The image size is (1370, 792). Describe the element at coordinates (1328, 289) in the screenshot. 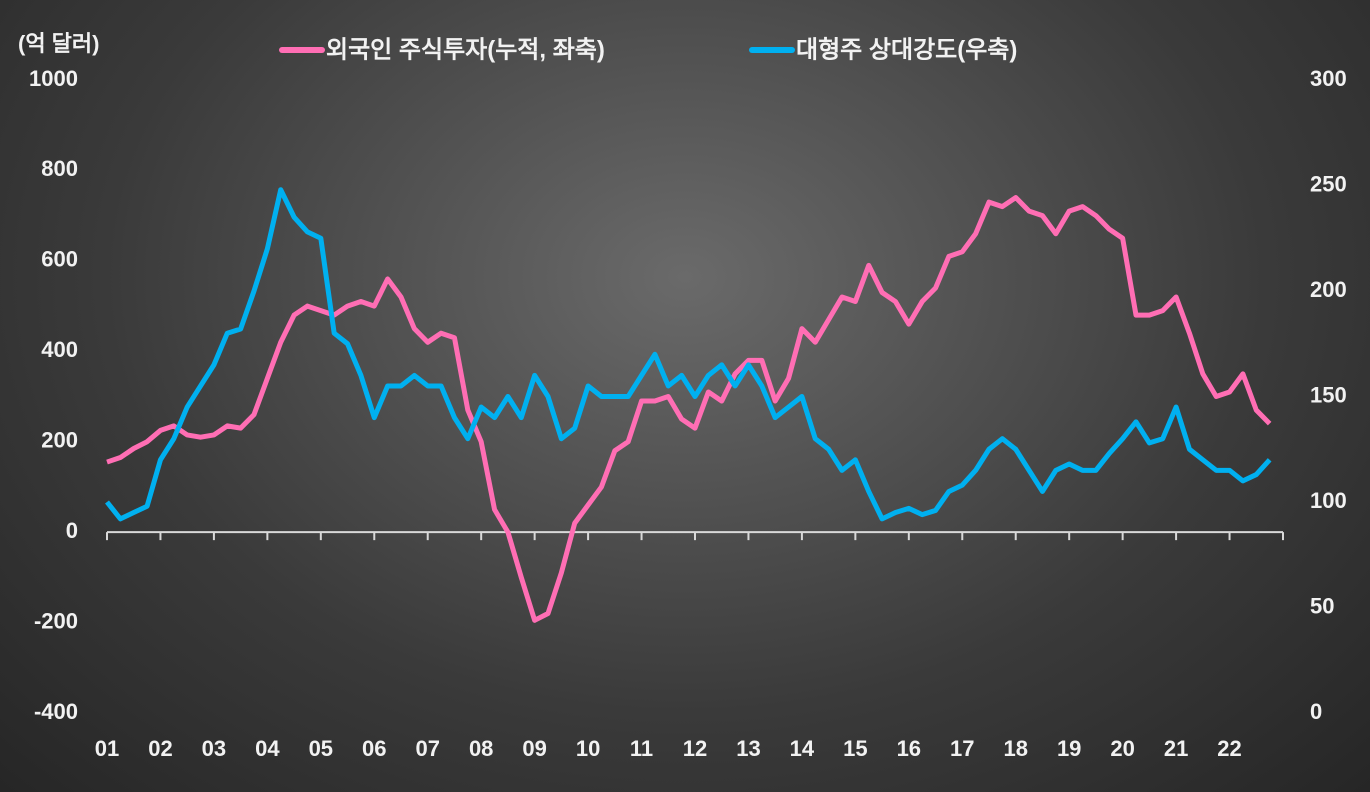

I see `y2-tick-label: 200` at that location.